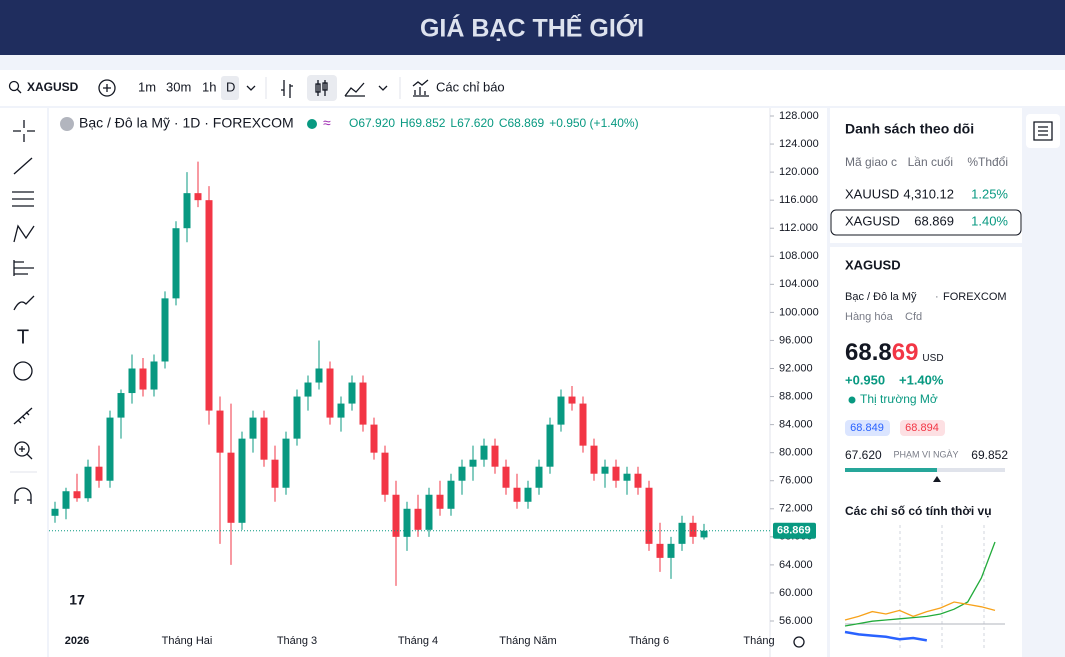 The width and height of the screenshot is (1065, 657). I want to click on range-high: 69.852, so click(989, 455).